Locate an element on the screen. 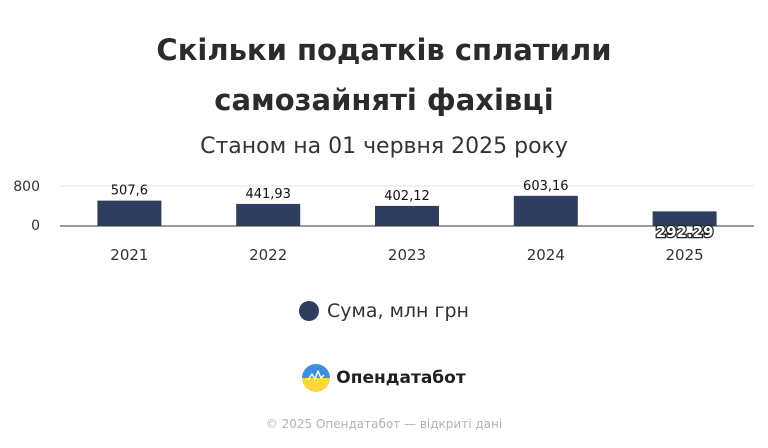 The height and width of the screenshot is (448, 768). data-label-2022: 441,93 is located at coordinates (268, 194).